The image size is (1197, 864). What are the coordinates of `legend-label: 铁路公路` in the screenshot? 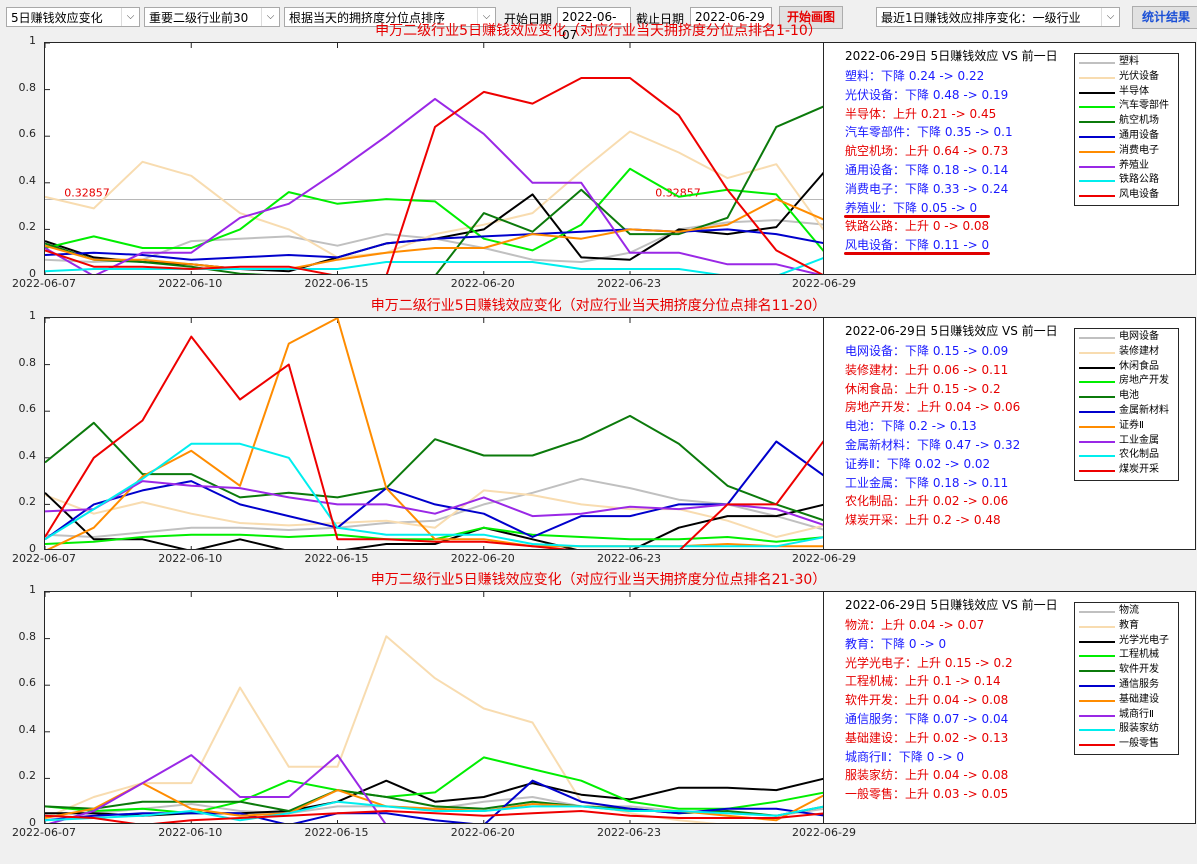 It's located at (1139, 180).